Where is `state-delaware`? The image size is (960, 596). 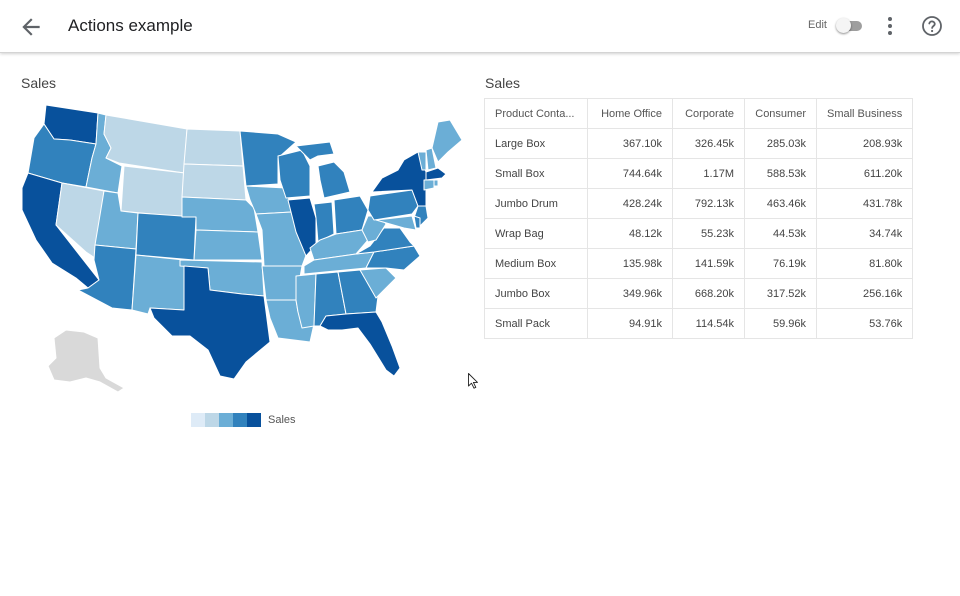
state-delaware is located at coordinates (417, 222).